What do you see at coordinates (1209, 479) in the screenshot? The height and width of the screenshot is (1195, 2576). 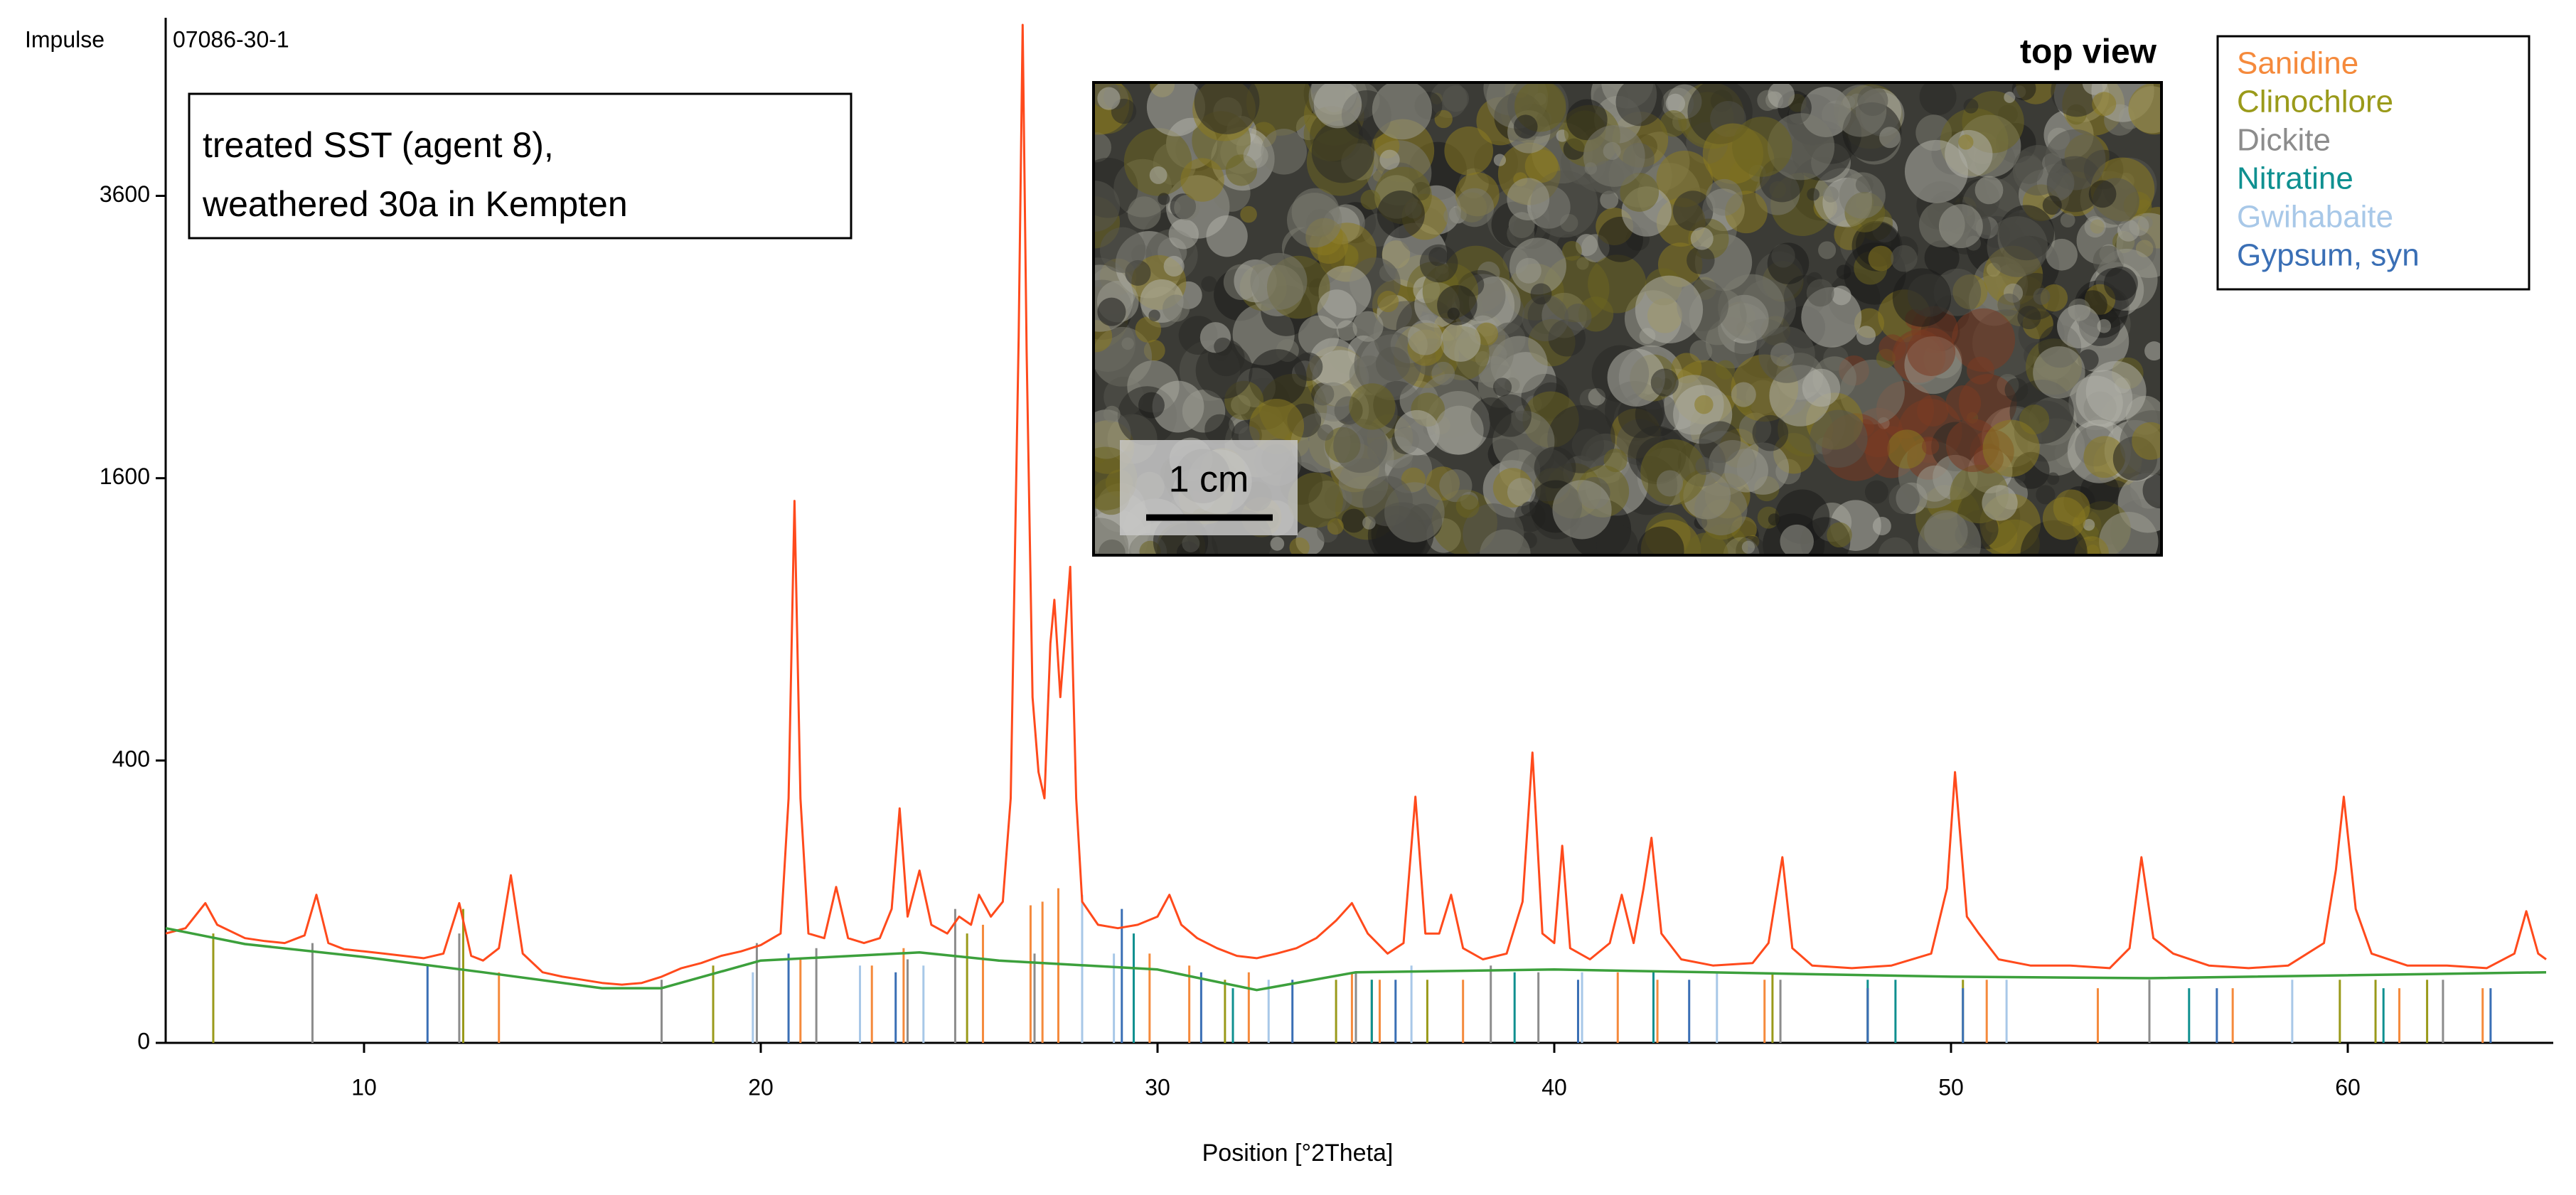 I see `scale-bar-label: 1 cm` at bounding box center [1209, 479].